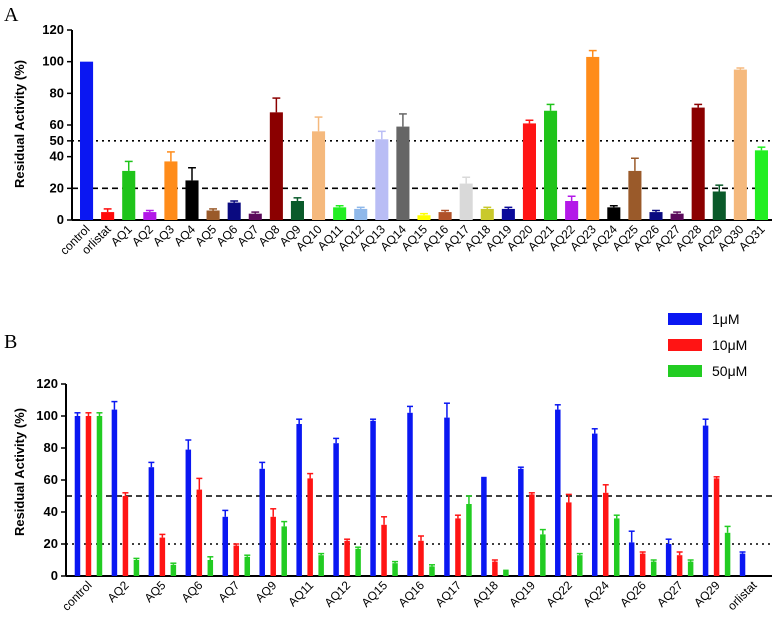 This screenshot has height=629, width=782. What do you see at coordinates (108, 216) in the screenshot?
I see `bar-orlistat` at bounding box center [108, 216].